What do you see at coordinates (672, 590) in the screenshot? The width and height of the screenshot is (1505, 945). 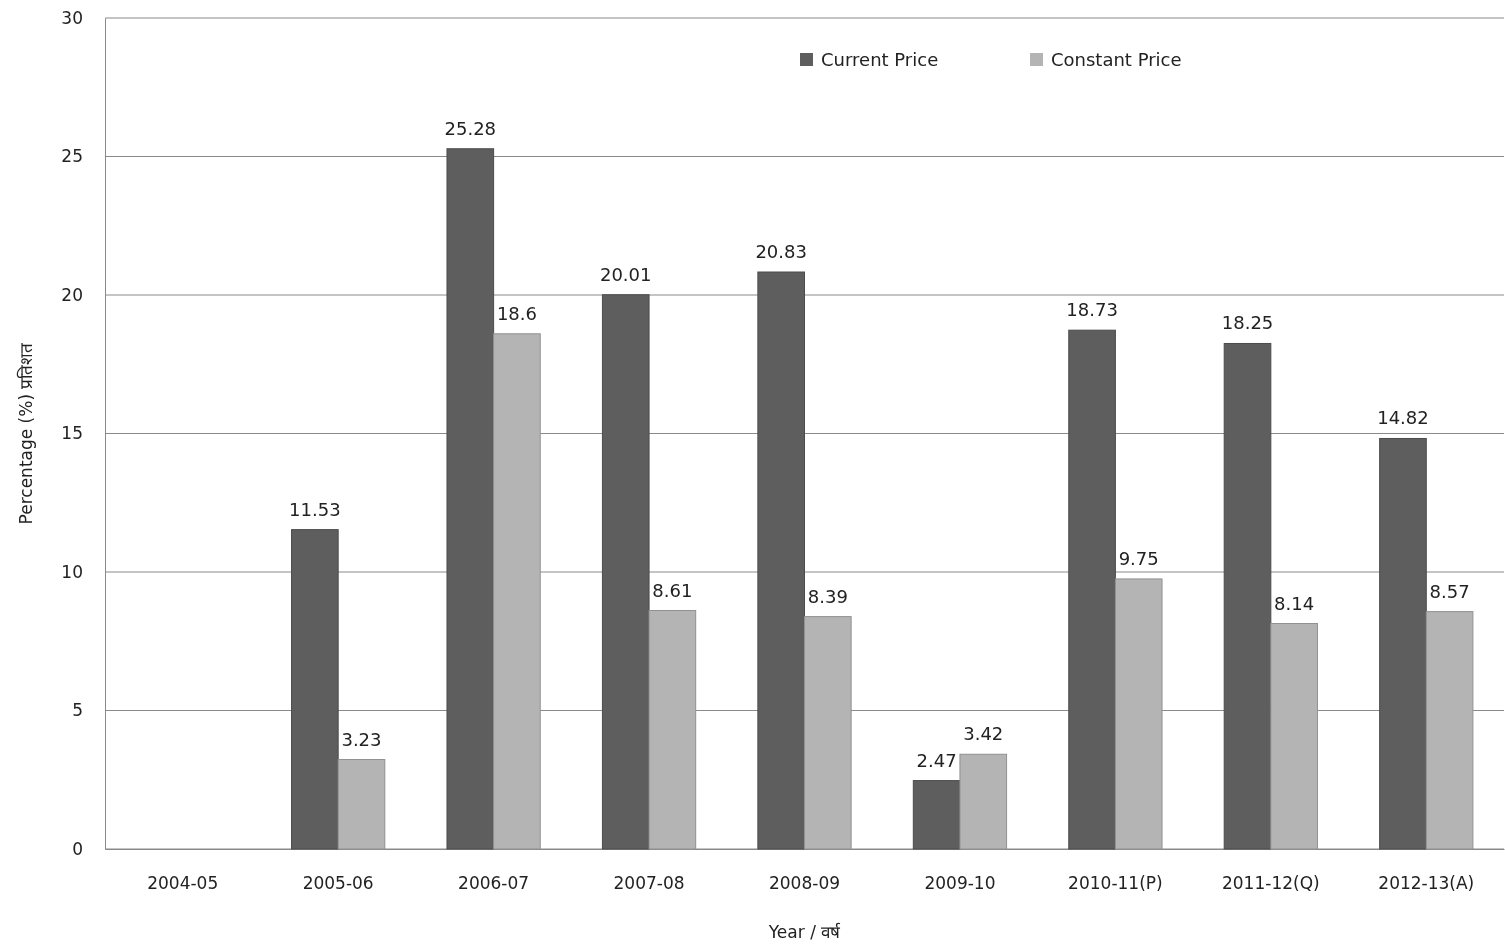 I see `data-label: 8.61` at bounding box center [672, 590].